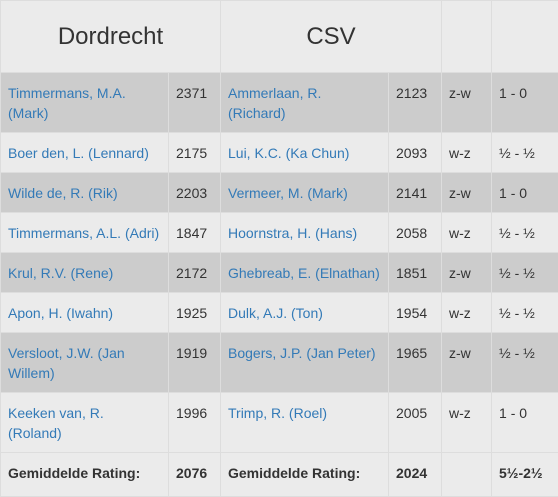 This screenshot has width=558, height=497. Describe the element at coordinates (415, 475) in the screenshot. I see `away-average-rating: 2024` at that location.